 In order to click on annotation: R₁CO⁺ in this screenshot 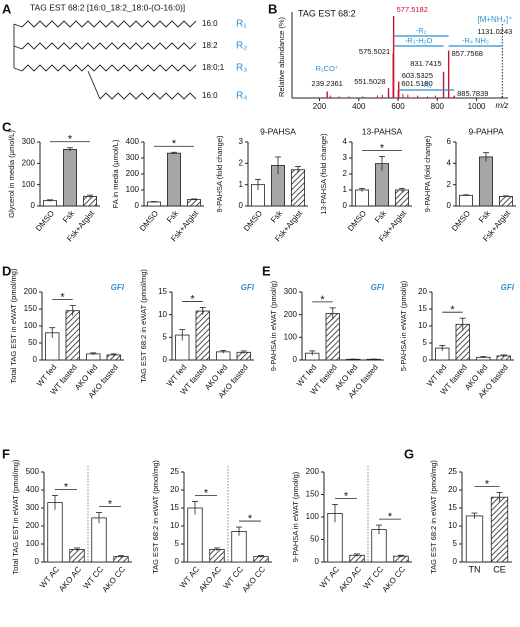, I will do `click(327, 68)`.